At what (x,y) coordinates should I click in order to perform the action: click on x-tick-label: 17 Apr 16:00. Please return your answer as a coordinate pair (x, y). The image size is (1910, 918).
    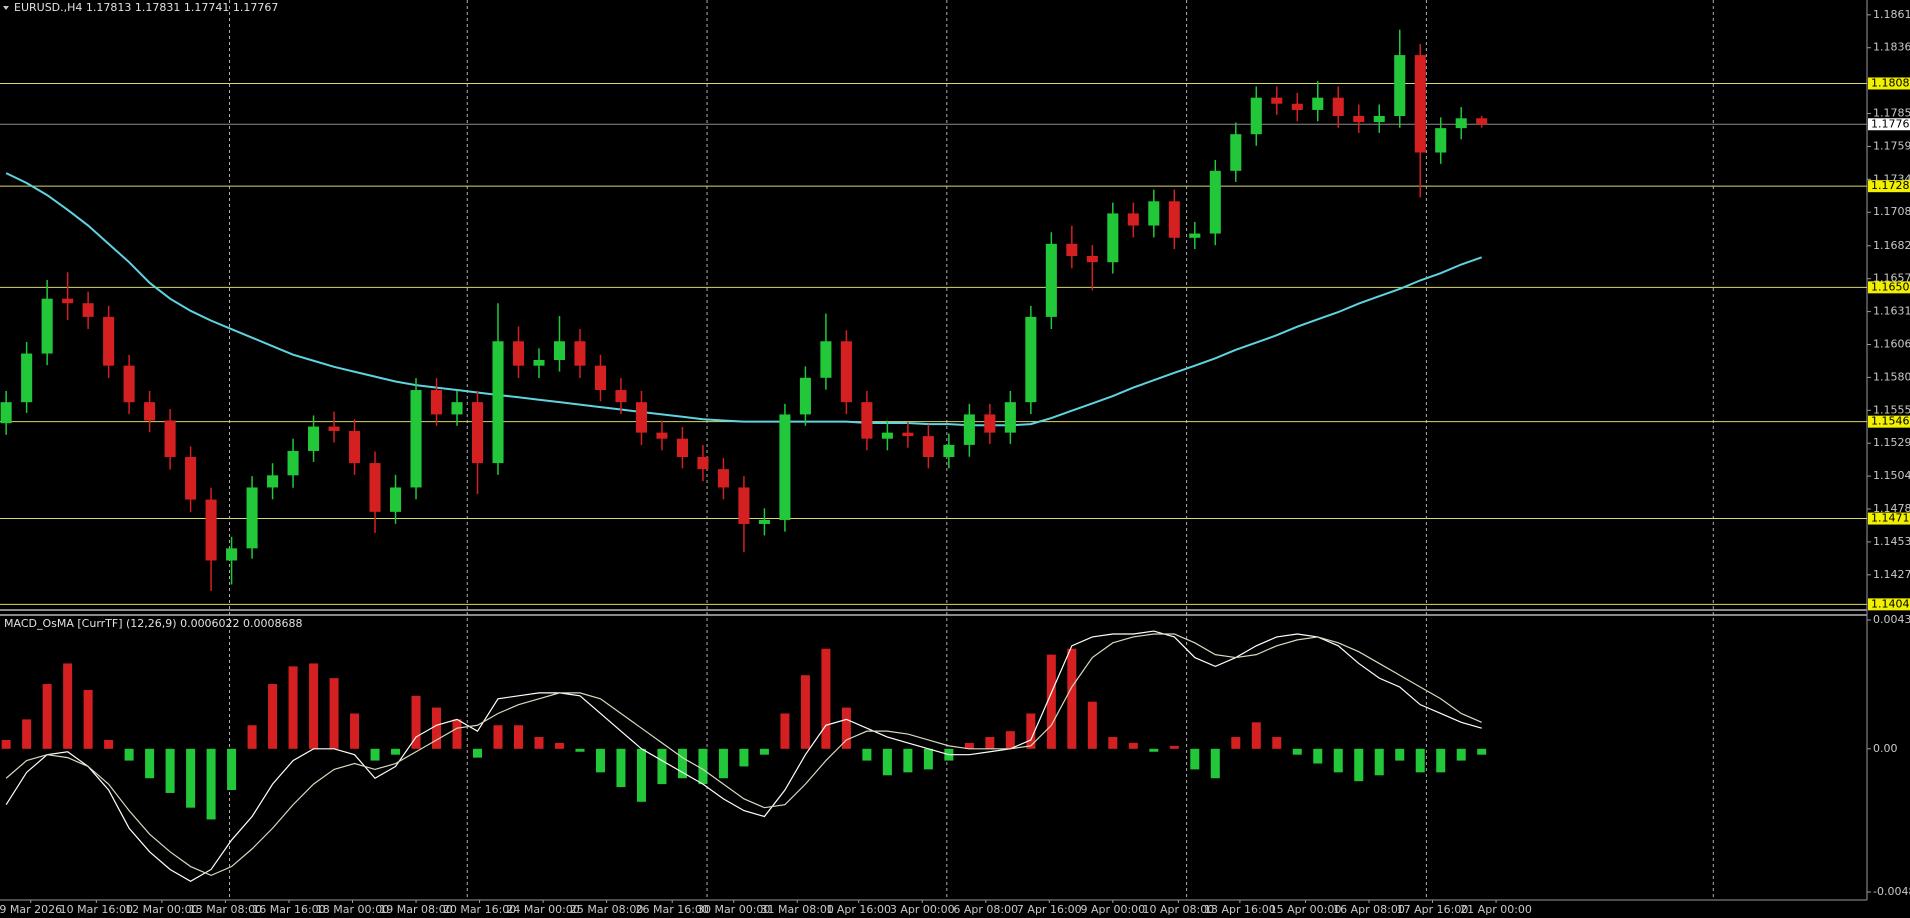
    Looking at the image, I should click on (1433, 909).